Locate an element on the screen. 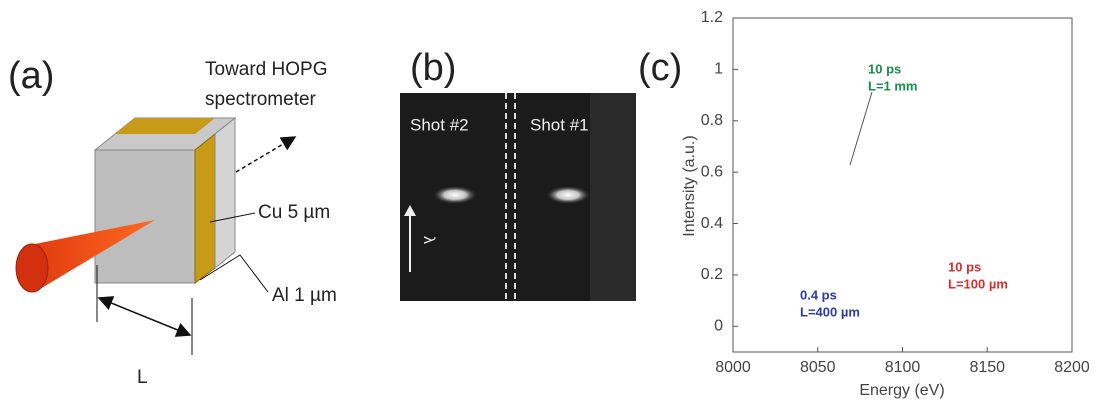 The width and height of the screenshot is (1104, 408). series-detail: L=400 µm is located at coordinates (830, 311).